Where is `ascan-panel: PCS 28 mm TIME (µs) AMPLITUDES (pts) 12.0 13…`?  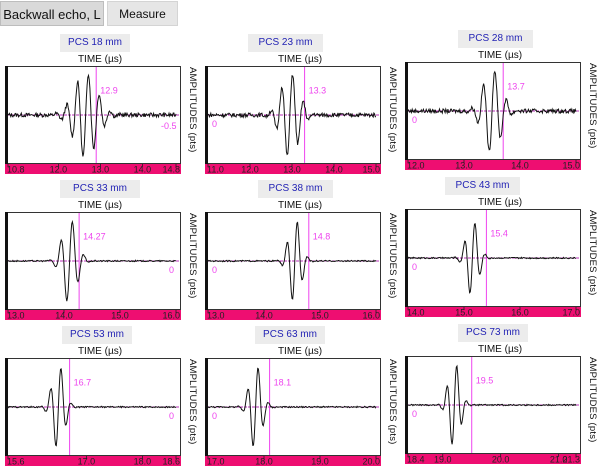 ascan-panel: PCS 28 mm TIME (µs) AMPLITUDES (pts) 12.0 13… is located at coordinates (501, 100).